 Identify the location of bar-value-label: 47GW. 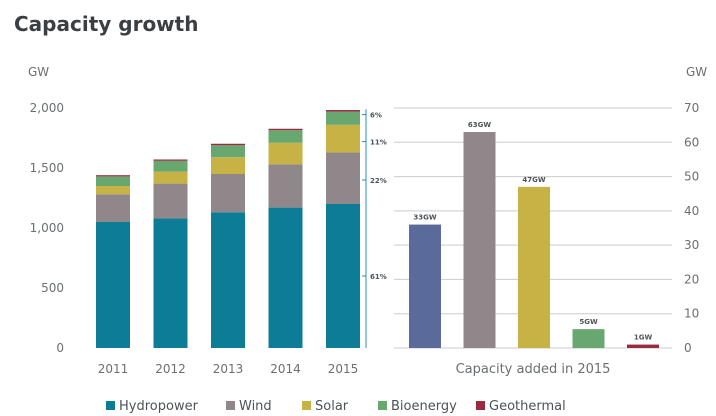
(533, 180).